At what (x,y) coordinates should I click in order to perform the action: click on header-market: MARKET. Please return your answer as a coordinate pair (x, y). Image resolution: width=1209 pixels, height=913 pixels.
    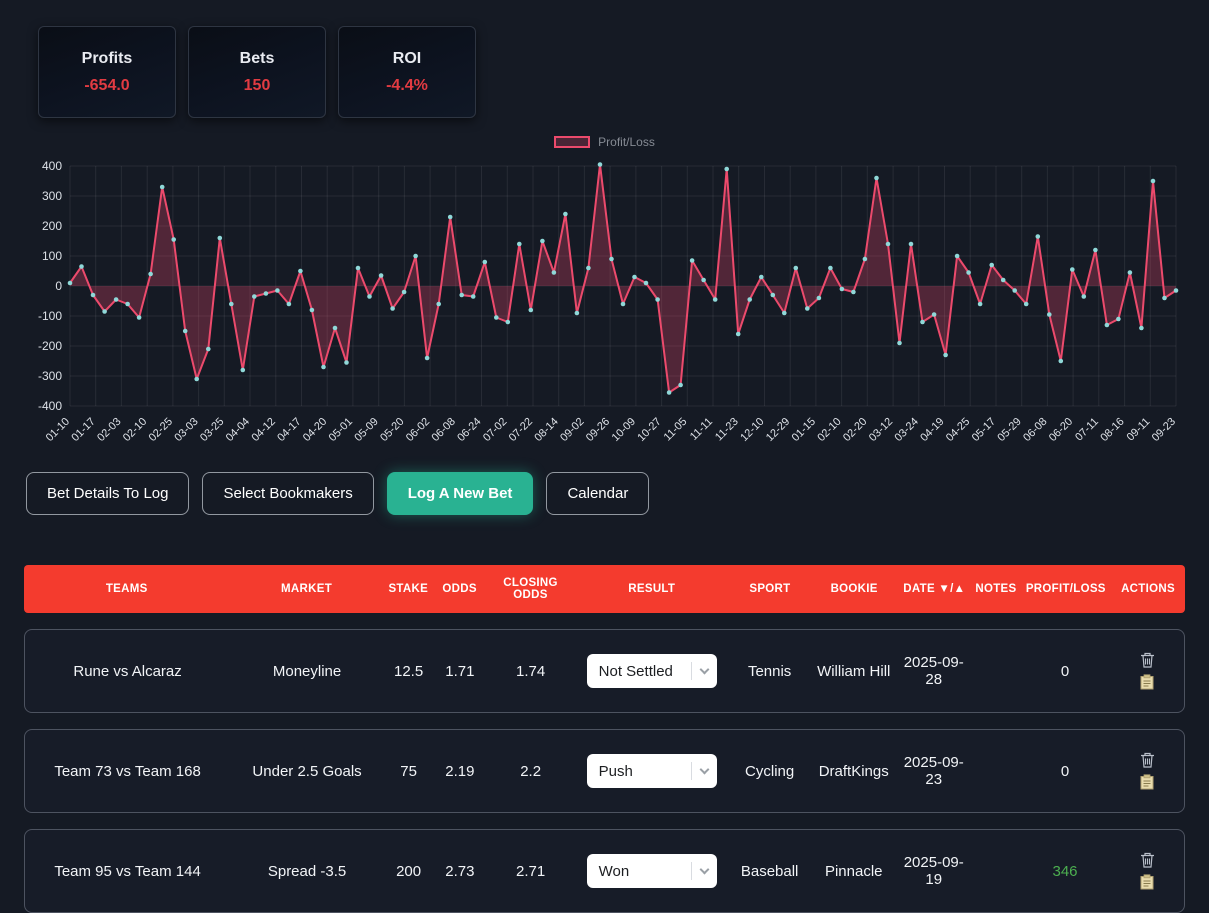
    Looking at the image, I should click on (307, 589).